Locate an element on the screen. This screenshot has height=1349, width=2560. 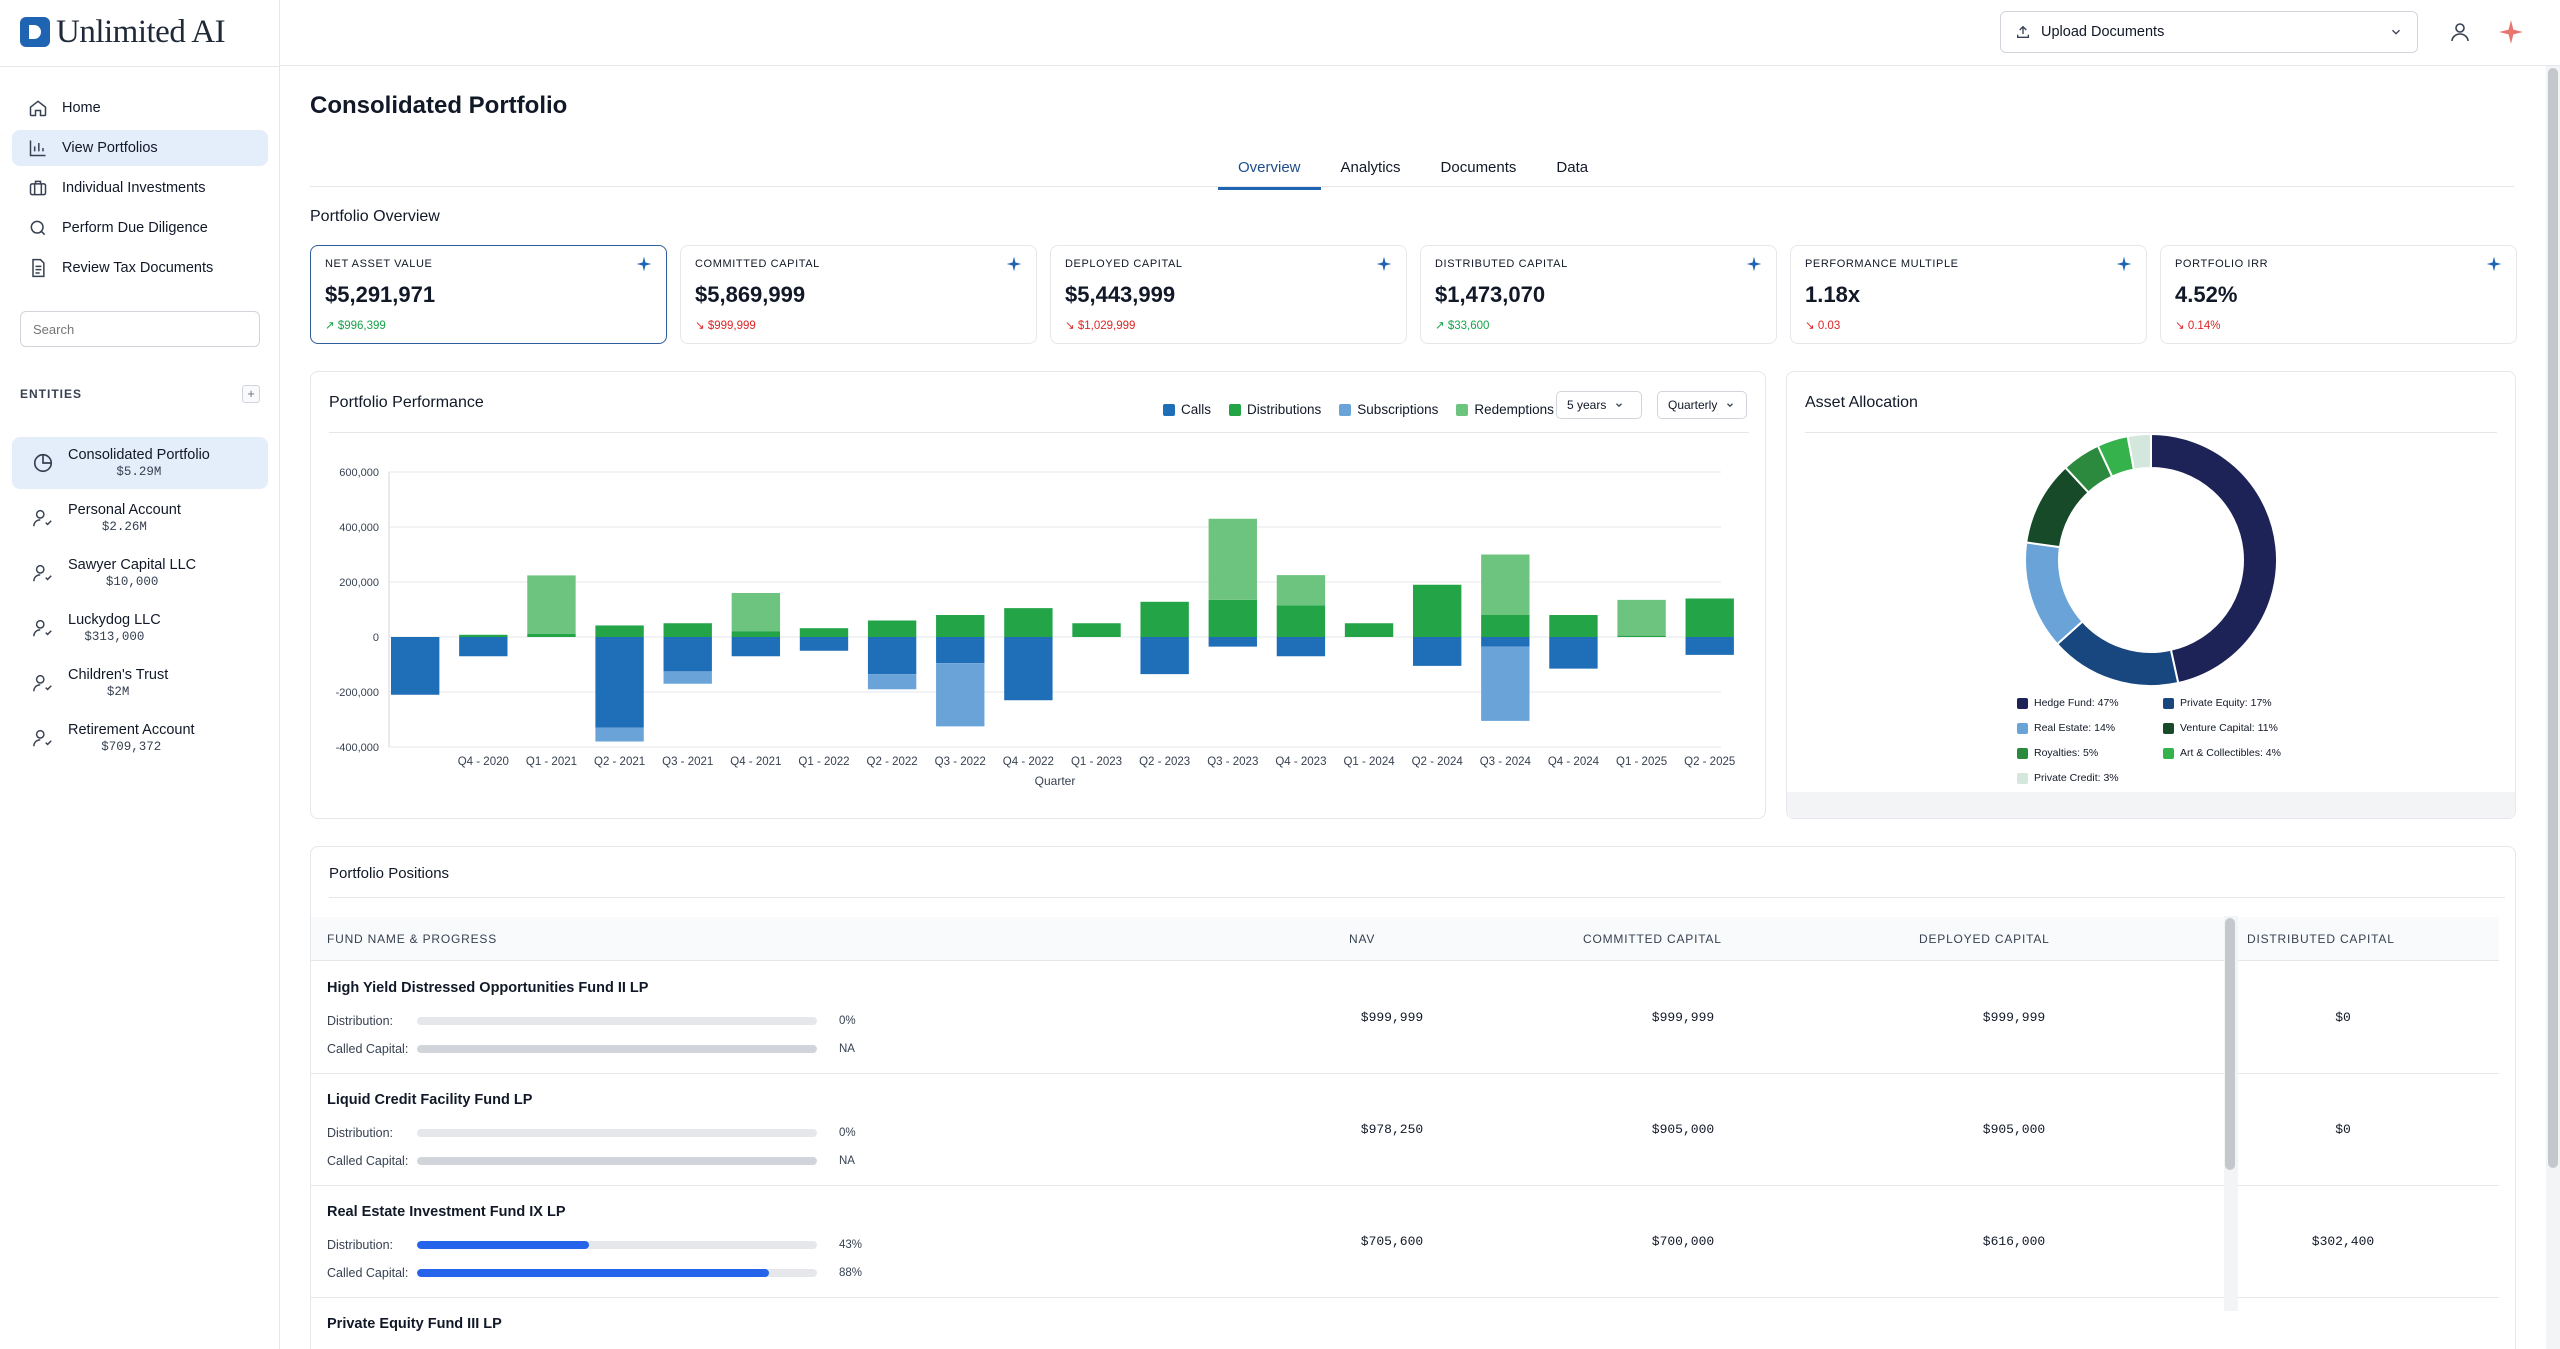
donut-slice is located at coordinates (2054, 593).